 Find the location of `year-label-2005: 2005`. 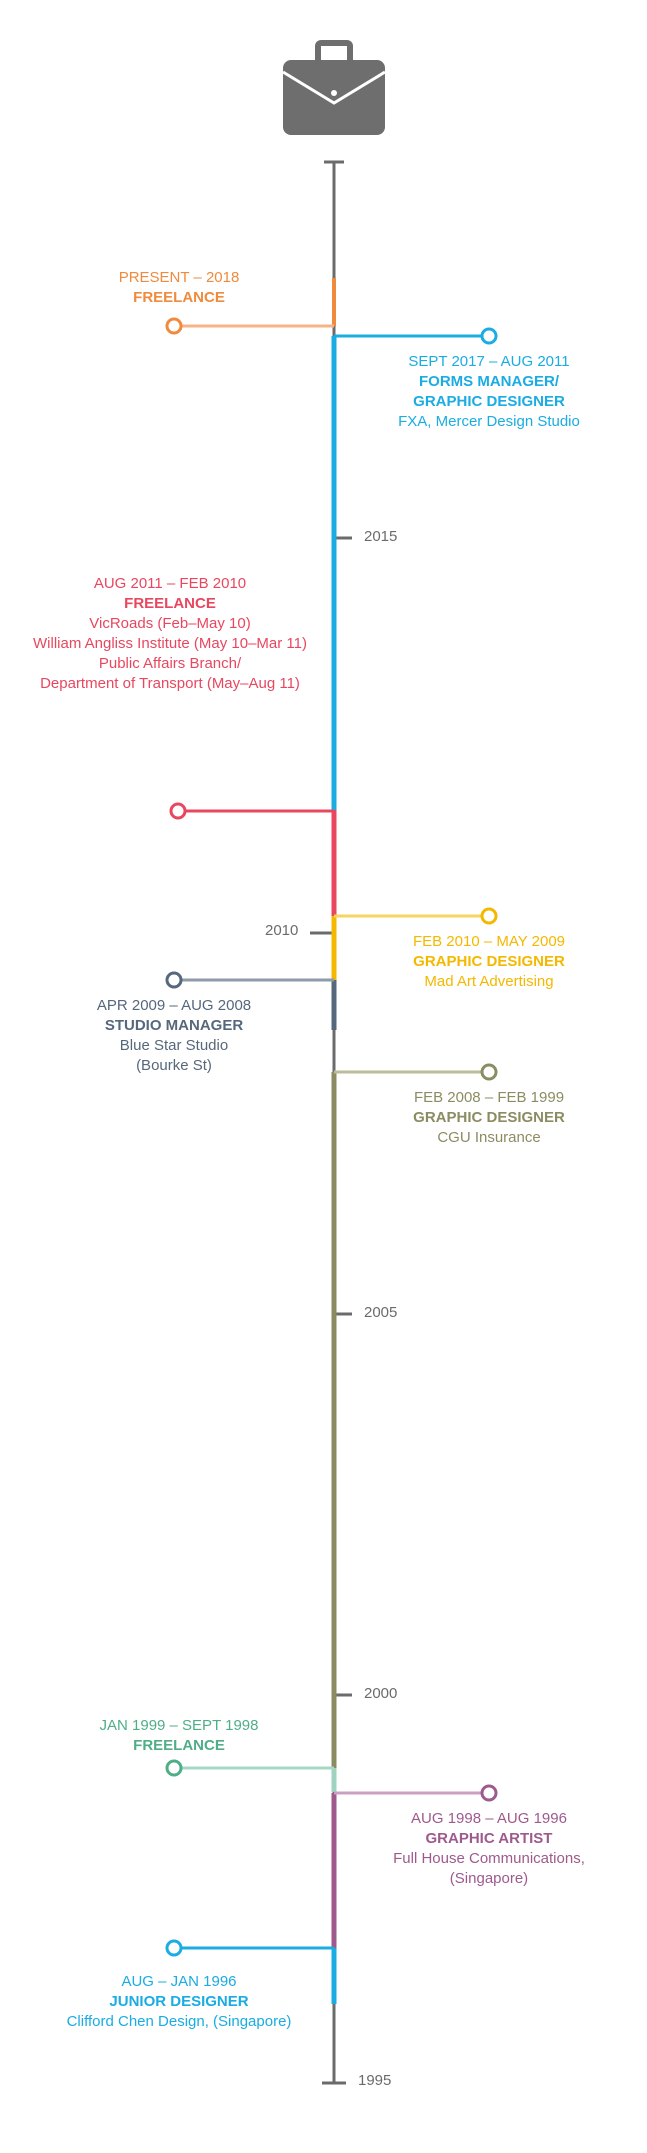

year-label-2005: 2005 is located at coordinates (381, 1312).